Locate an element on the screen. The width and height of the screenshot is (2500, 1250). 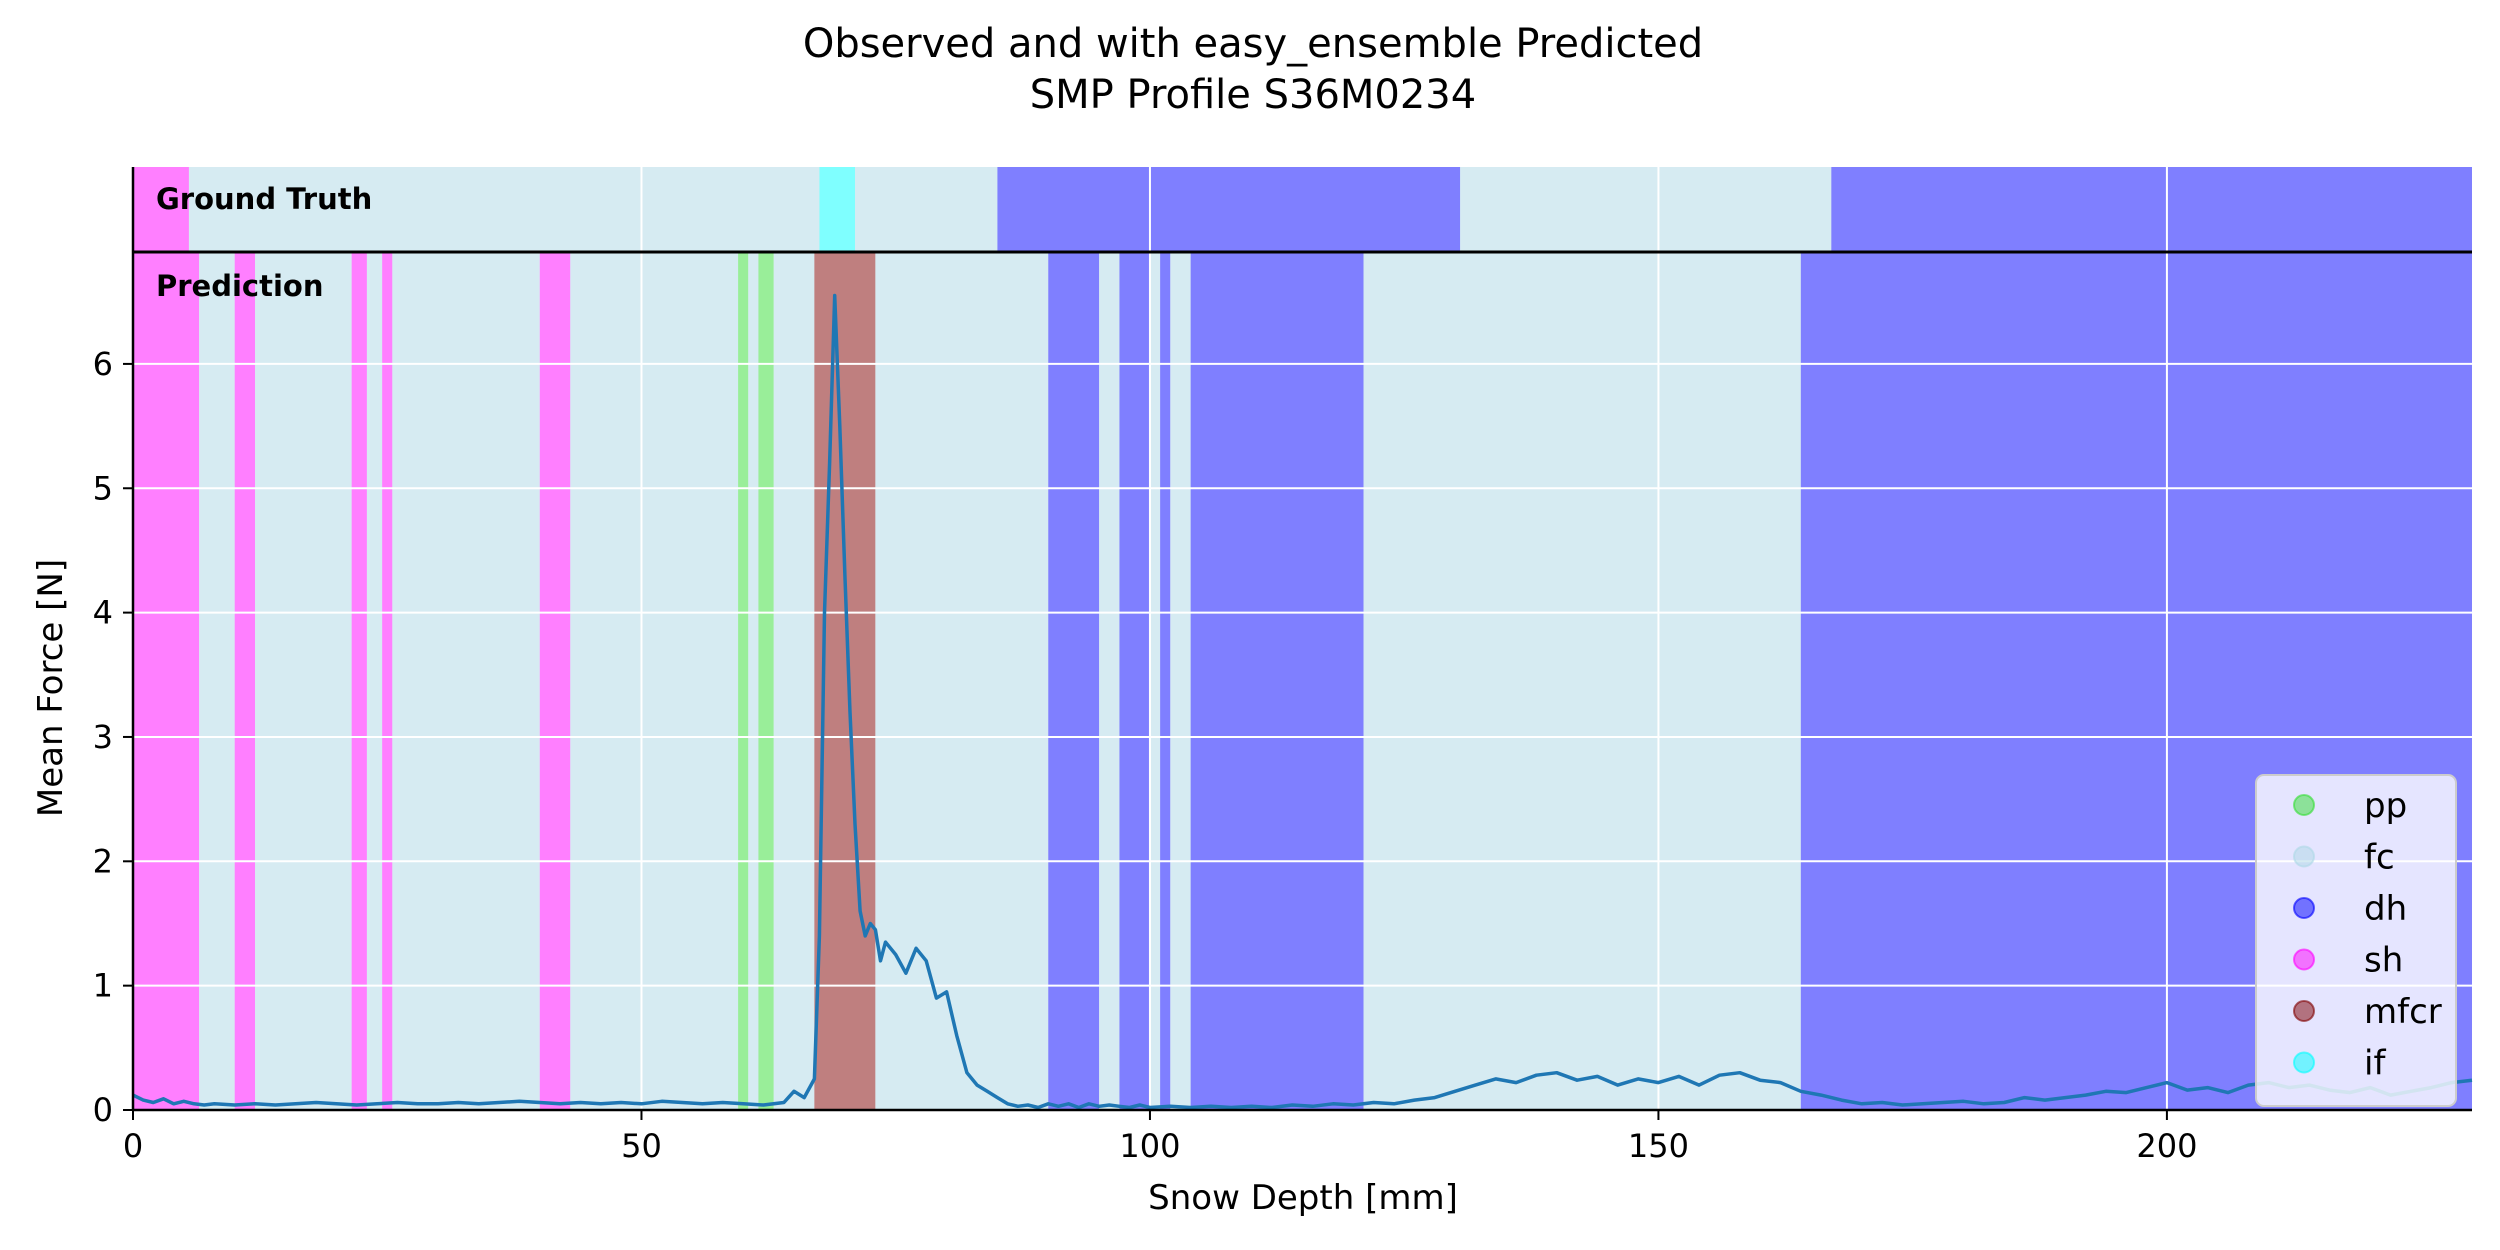
y-tick-label: 2 is located at coordinates (103, 861).